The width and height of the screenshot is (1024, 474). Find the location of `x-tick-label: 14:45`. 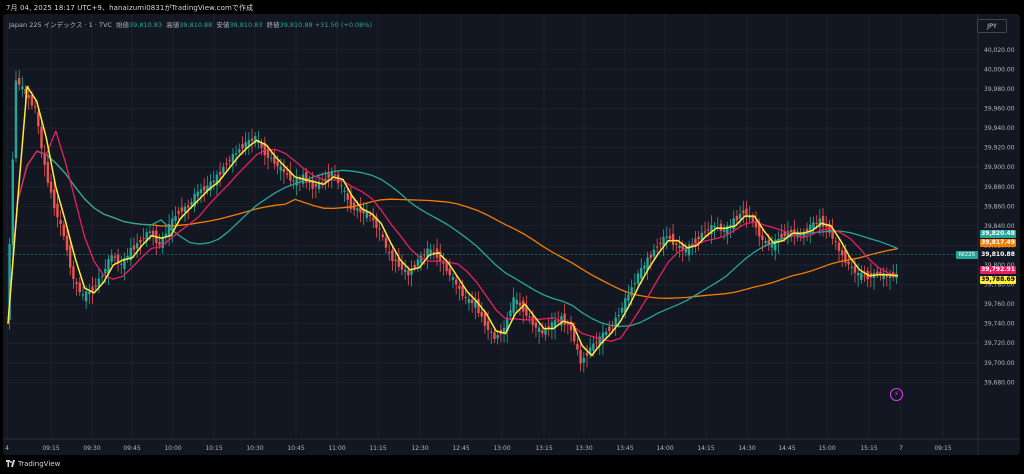

x-tick-label: 14:45 is located at coordinates (786, 448).